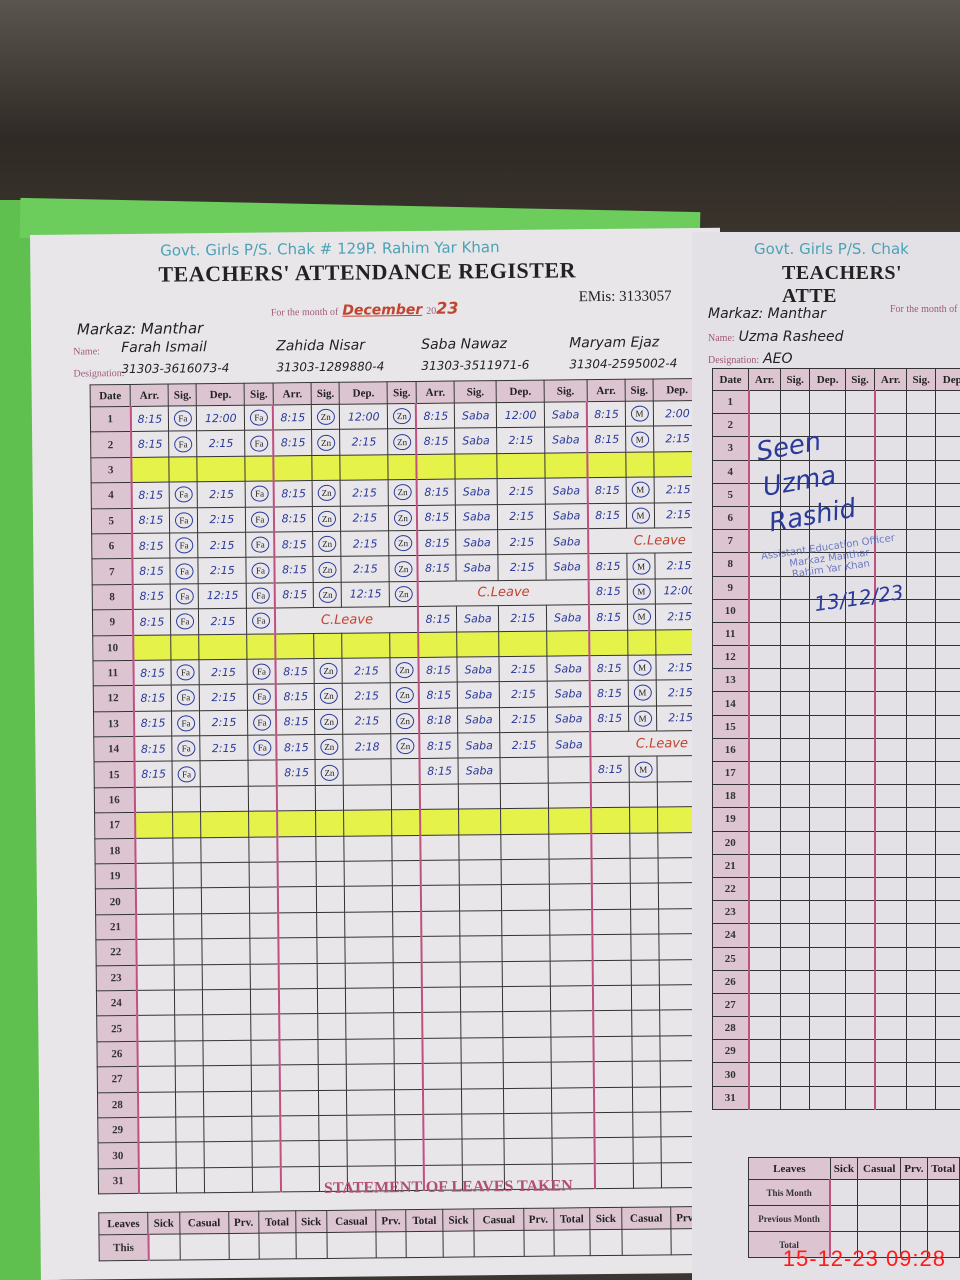  What do you see at coordinates (447, 308) in the screenshot?
I see `year-value: 23` at bounding box center [447, 308].